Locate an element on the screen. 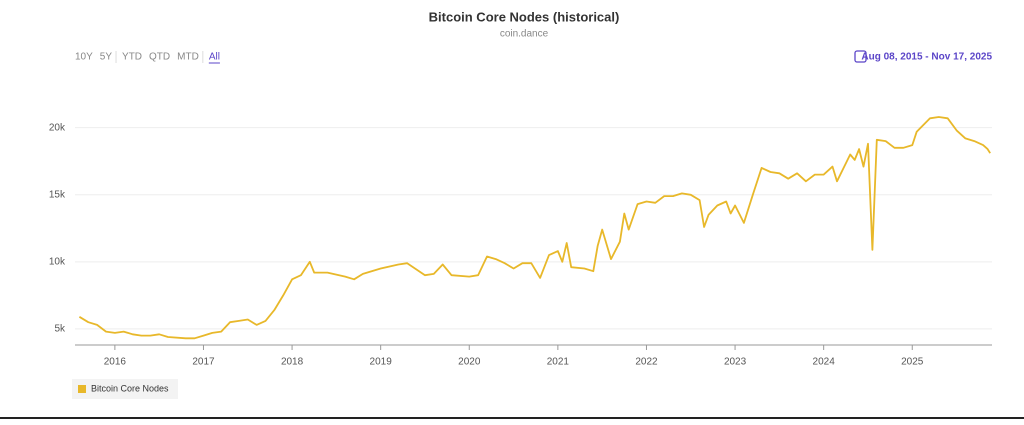  legend-label: Bitcoin Core Nodes is located at coordinates (130, 388).